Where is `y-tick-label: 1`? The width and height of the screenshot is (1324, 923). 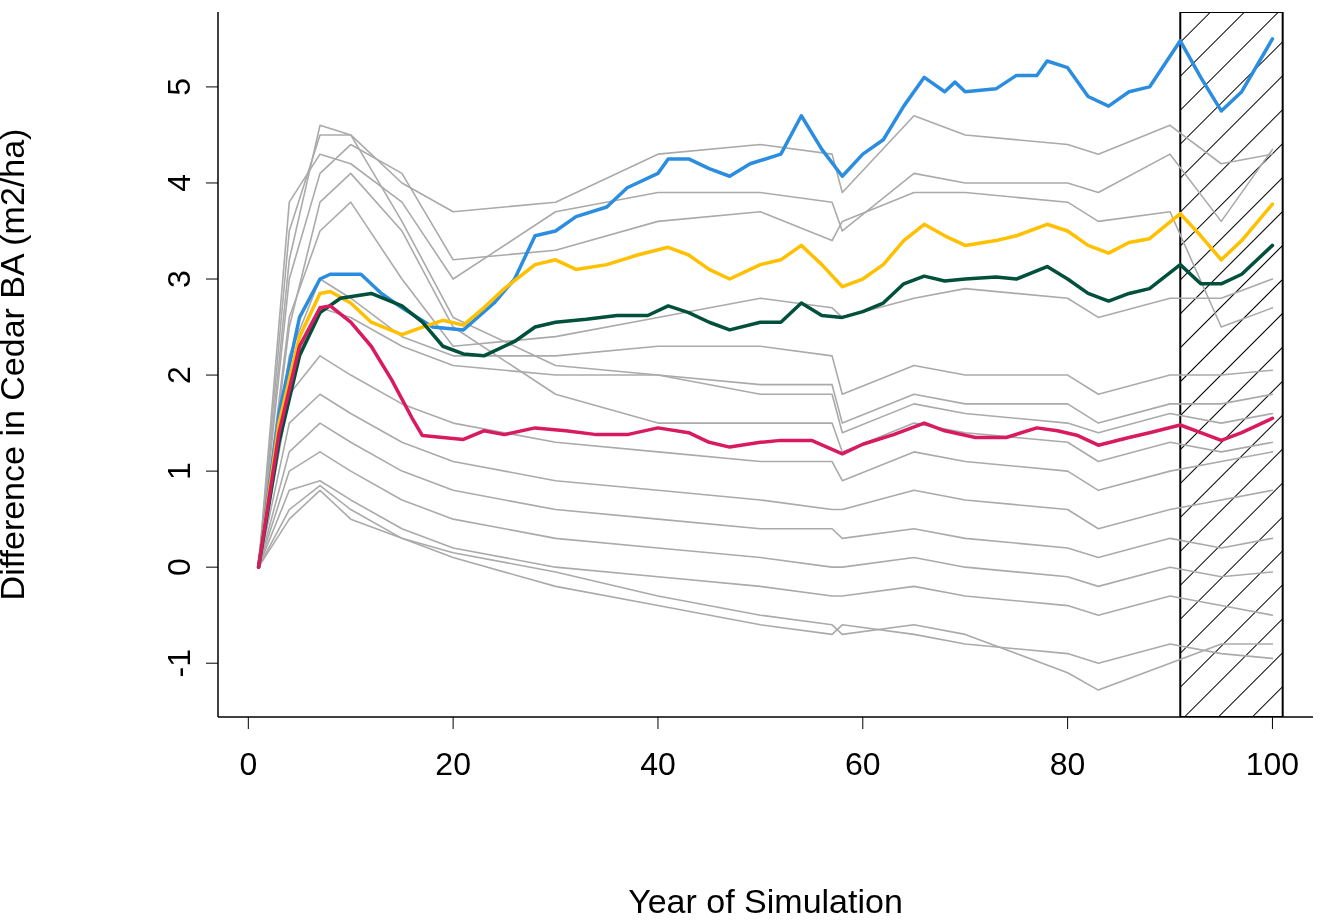 y-tick-label: 1 is located at coordinates (179, 471).